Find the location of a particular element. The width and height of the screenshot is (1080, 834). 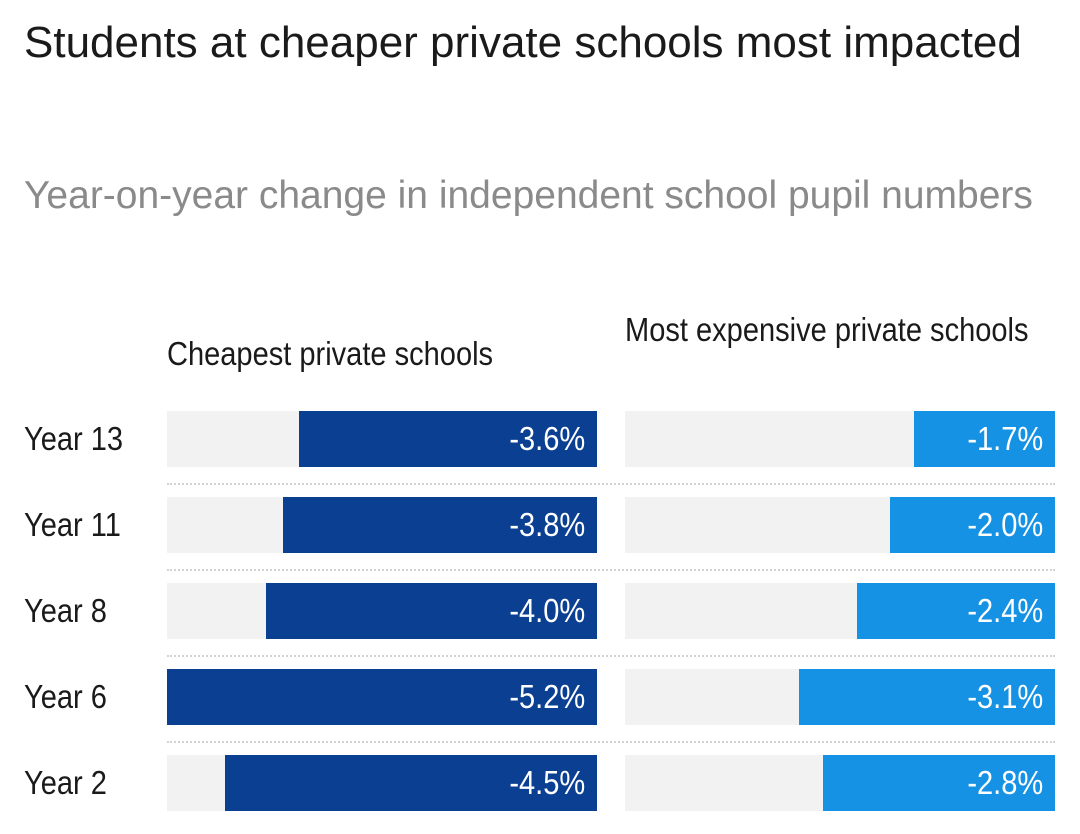

bar-cheapest-year-2: -4.5% is located at coordinates (410, 783).